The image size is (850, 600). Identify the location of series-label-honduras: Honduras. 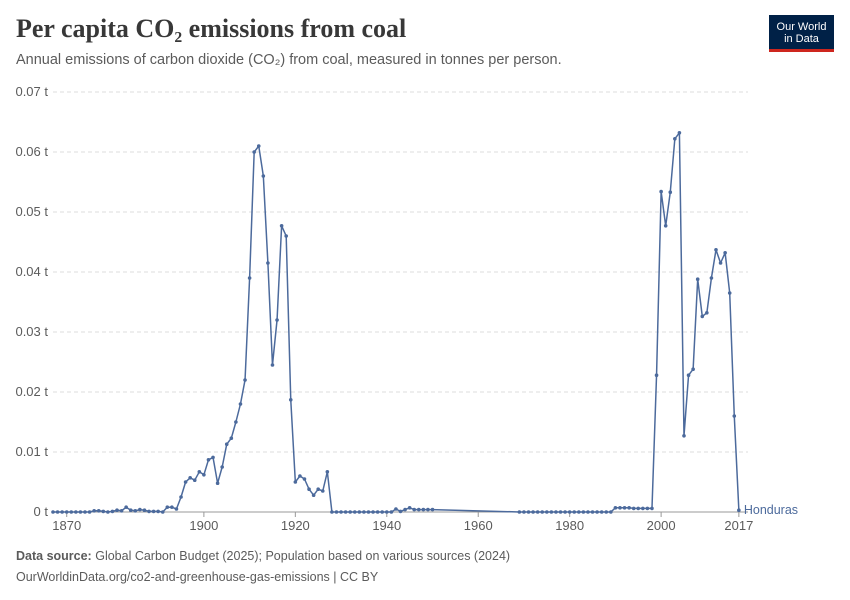
(771, 510).